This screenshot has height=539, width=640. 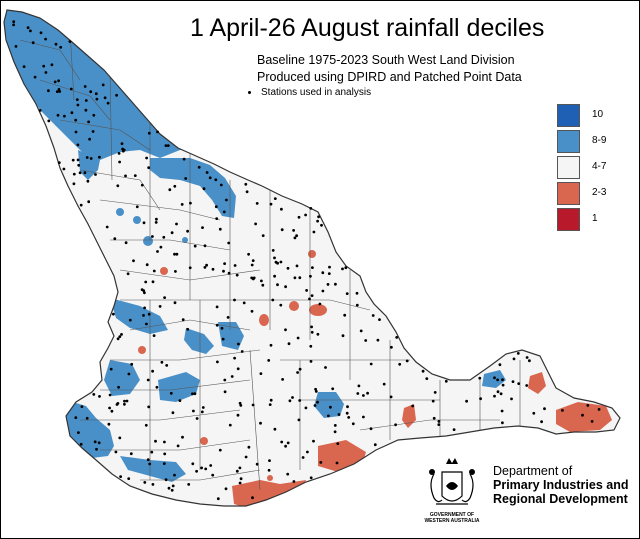 What do you see at coordinates (599, 166) in the screenshot?
I see `legend-label: 4-7` at bounding box center [599, 166].